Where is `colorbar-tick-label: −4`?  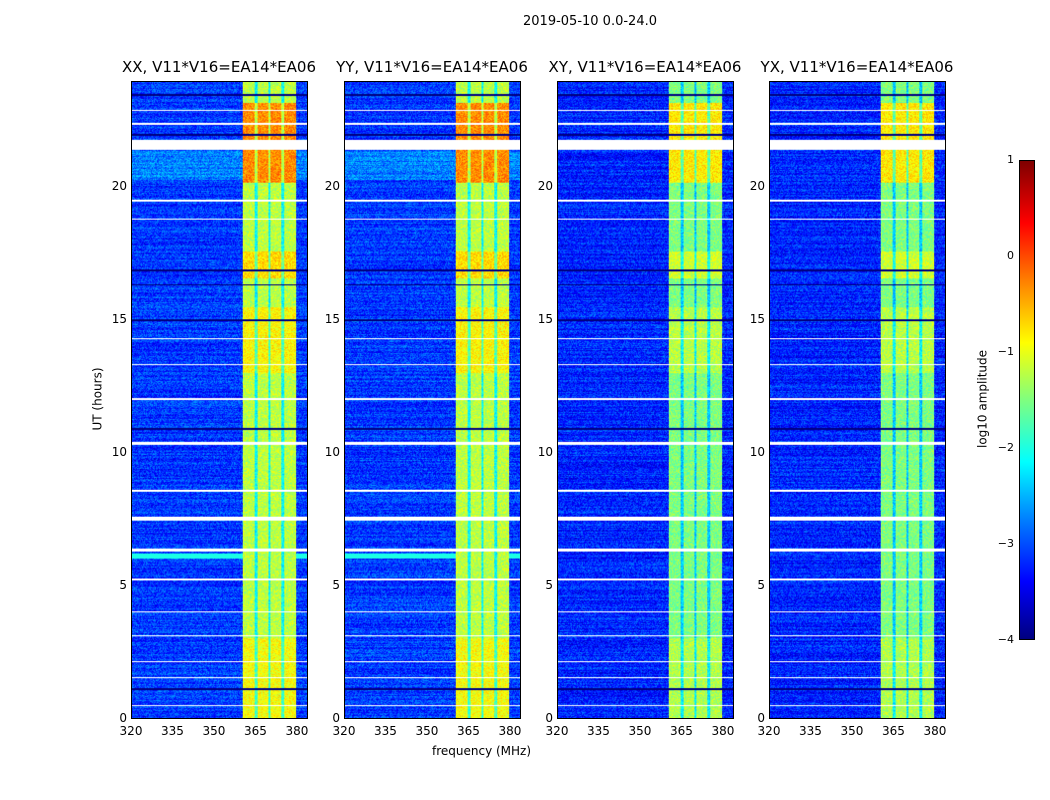
colorbar-tick-label: −4 is located at coordinates (1005, 639).